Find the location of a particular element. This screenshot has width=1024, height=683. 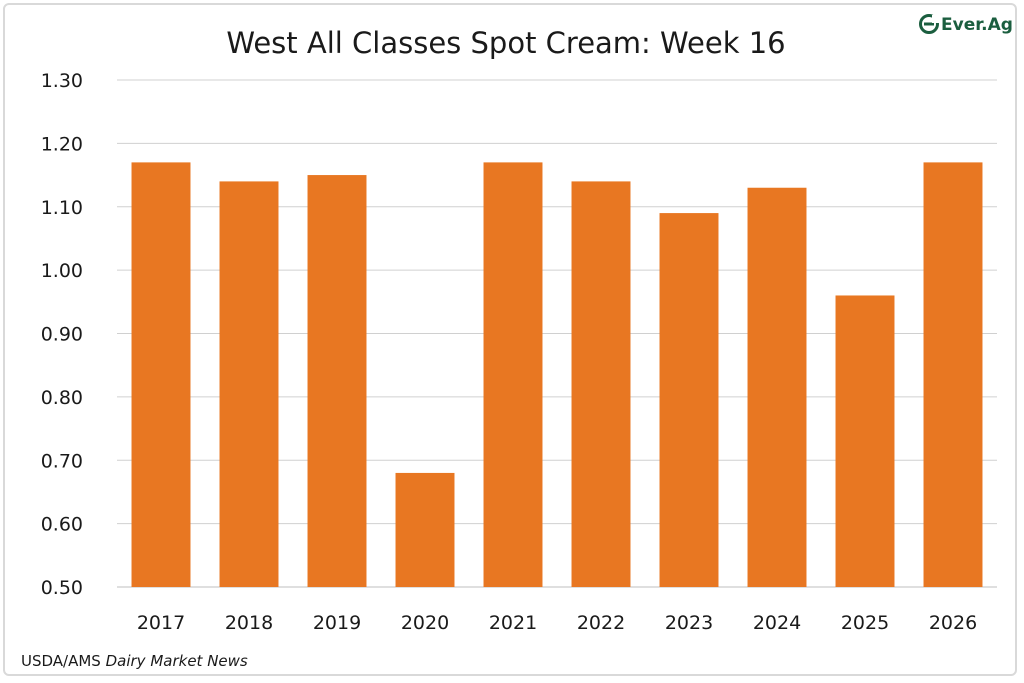

y-tick-label: 0.60 is located at coordinates (62, 525).